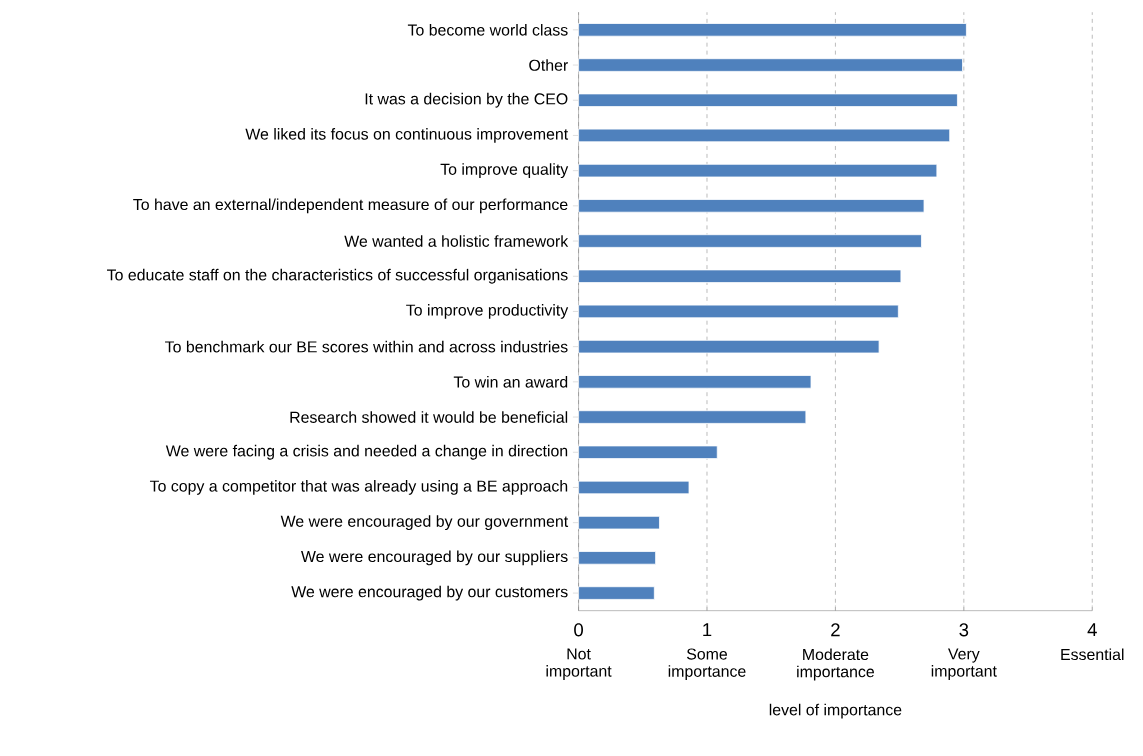 This screenshot has width=1143, height=756. Describe the element at coordinates (466, 100) in the screenshot. I see `y-tick-label: It was a decision by the CEO` at that location.